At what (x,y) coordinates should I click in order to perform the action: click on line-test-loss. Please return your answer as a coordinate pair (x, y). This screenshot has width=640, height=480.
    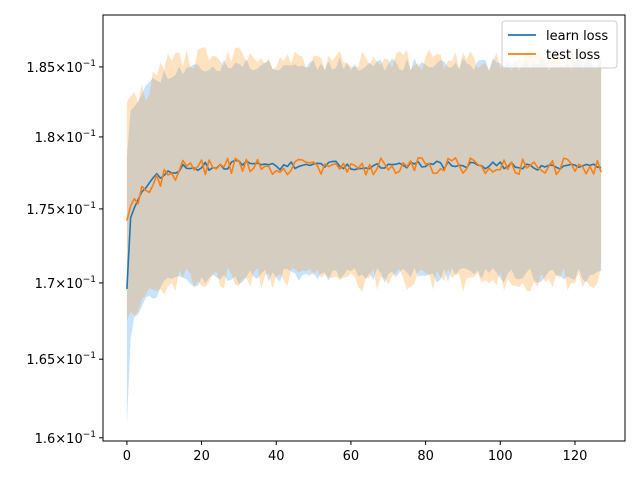
    Looking at the image, I should click on (364, 189).